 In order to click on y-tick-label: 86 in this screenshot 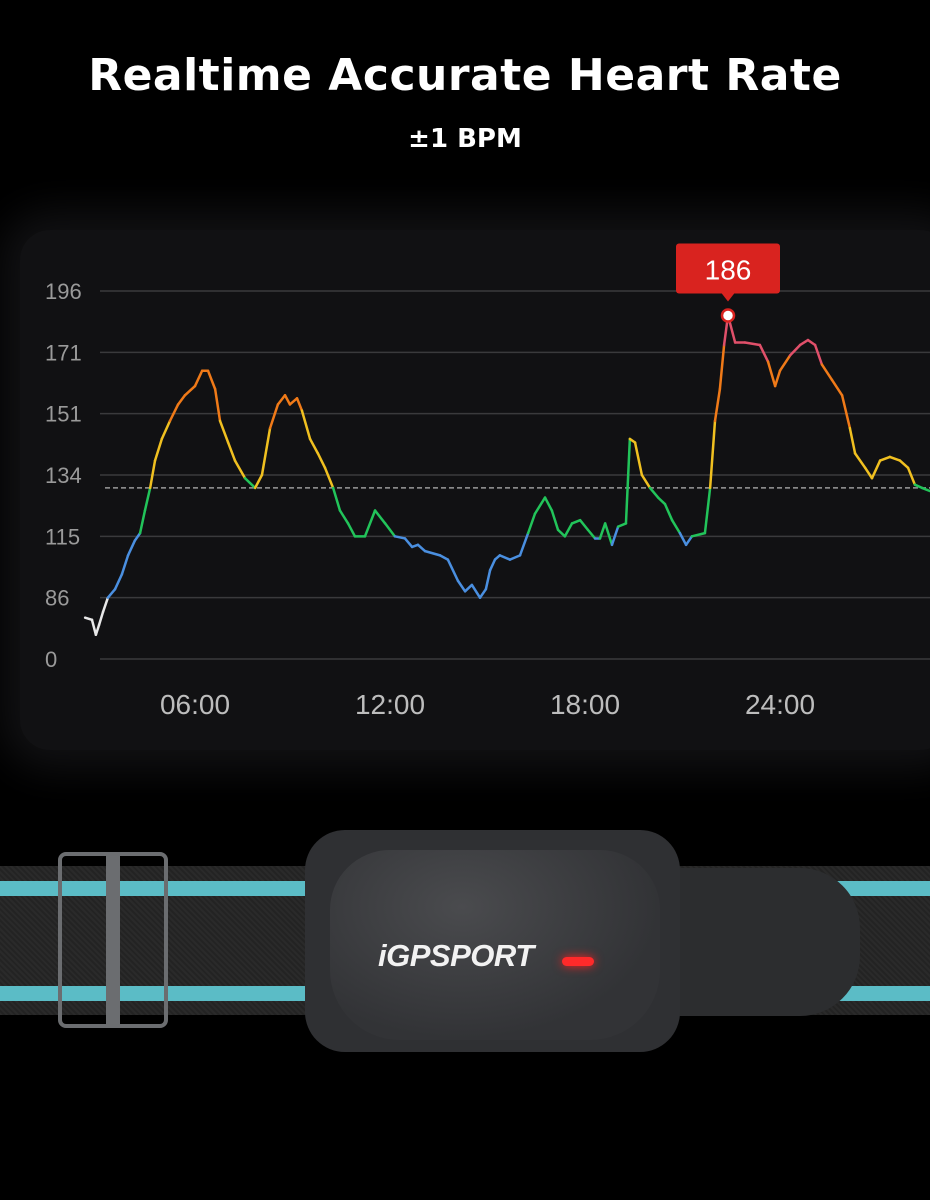, I will do `click(57, 598)`.